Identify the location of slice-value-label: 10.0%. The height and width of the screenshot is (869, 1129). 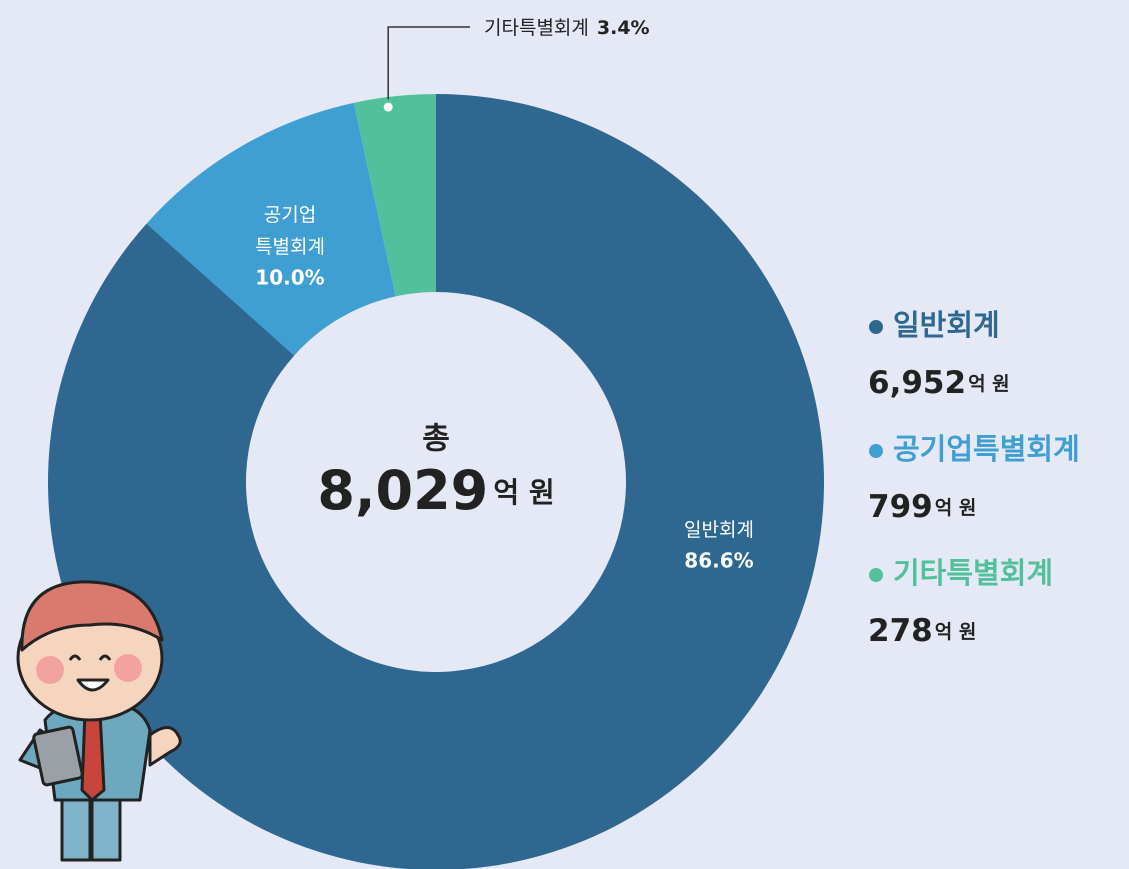
(289, 278).